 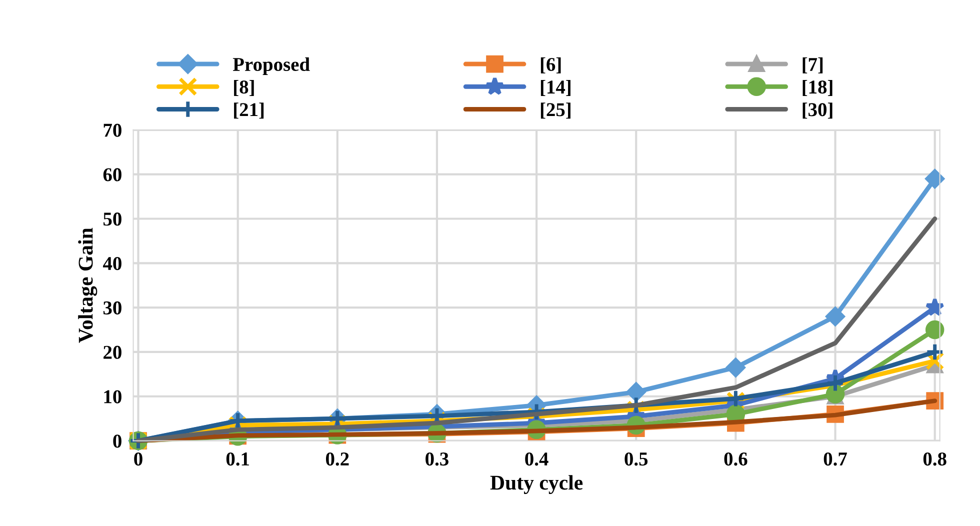 What do you see at coordinates (112, 175) in the screenshot?
I see `y-tick-label: 60` at bounding box center [112, 175].